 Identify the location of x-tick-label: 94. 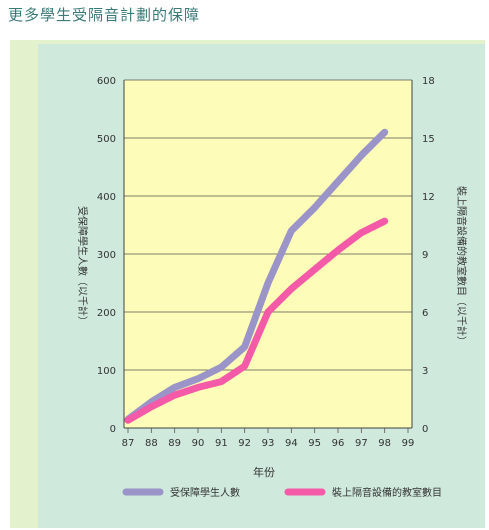
(291, 443).